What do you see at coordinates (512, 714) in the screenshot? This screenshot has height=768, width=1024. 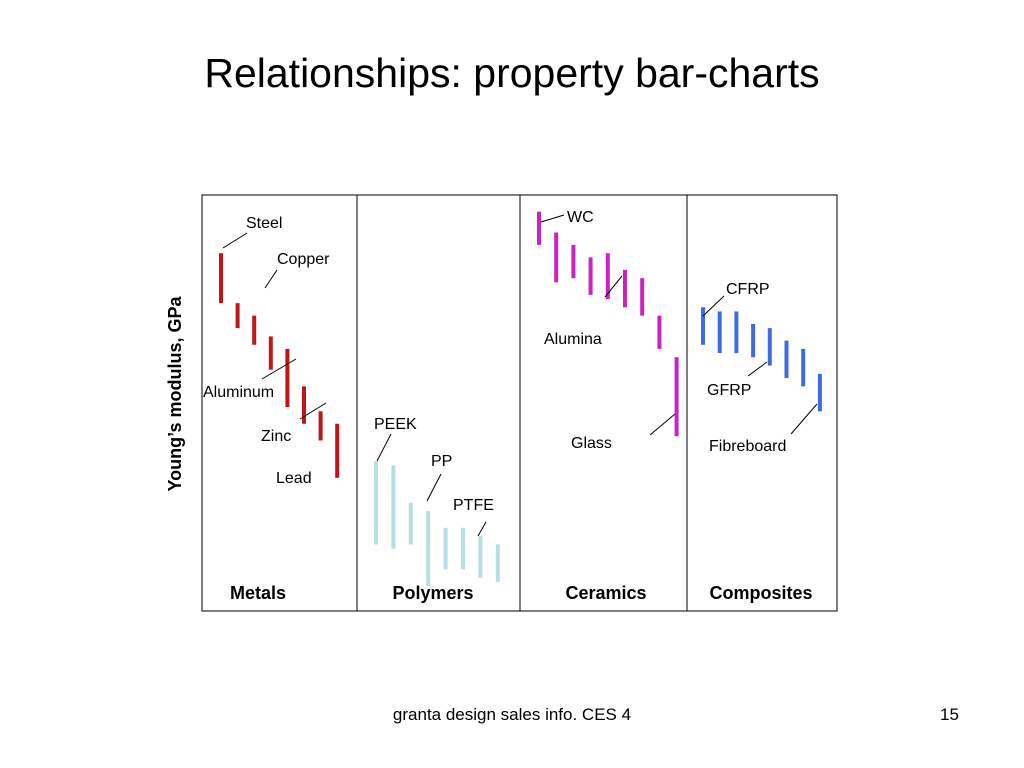 I see `slide-footer: granta design sales info. CES 4` at bounding box center [512, 714].